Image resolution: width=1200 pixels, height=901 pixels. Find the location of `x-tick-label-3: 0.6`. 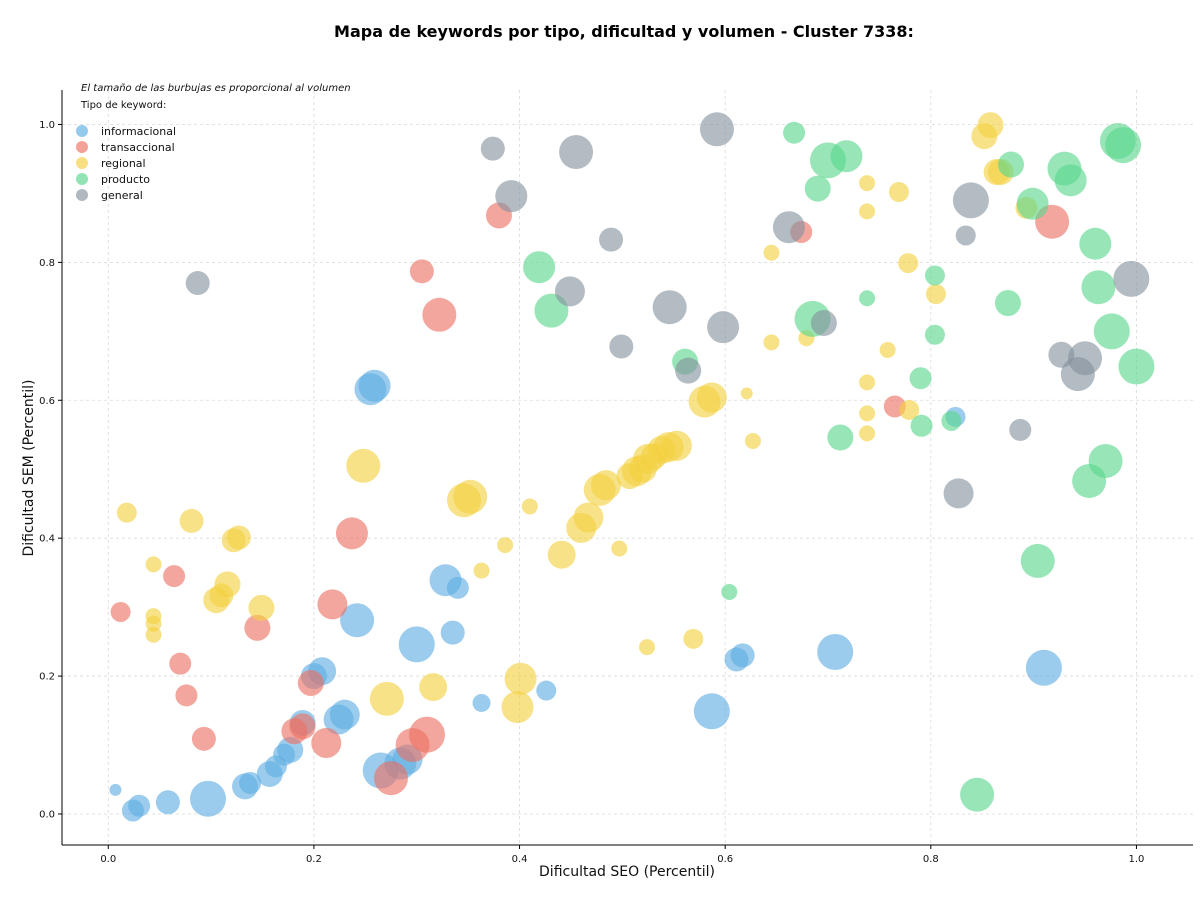

x-tick-label-3: 0.6 is located at coordinates (725, 859).